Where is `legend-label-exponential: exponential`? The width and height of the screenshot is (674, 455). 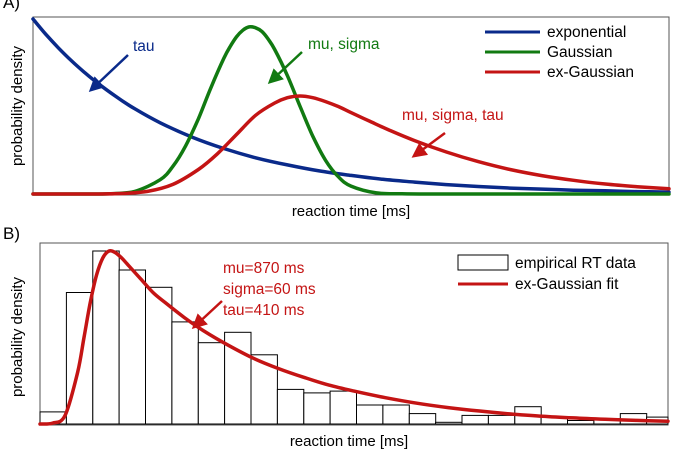
legend-label-exponential: exponential is located at coordinates (586, 32).